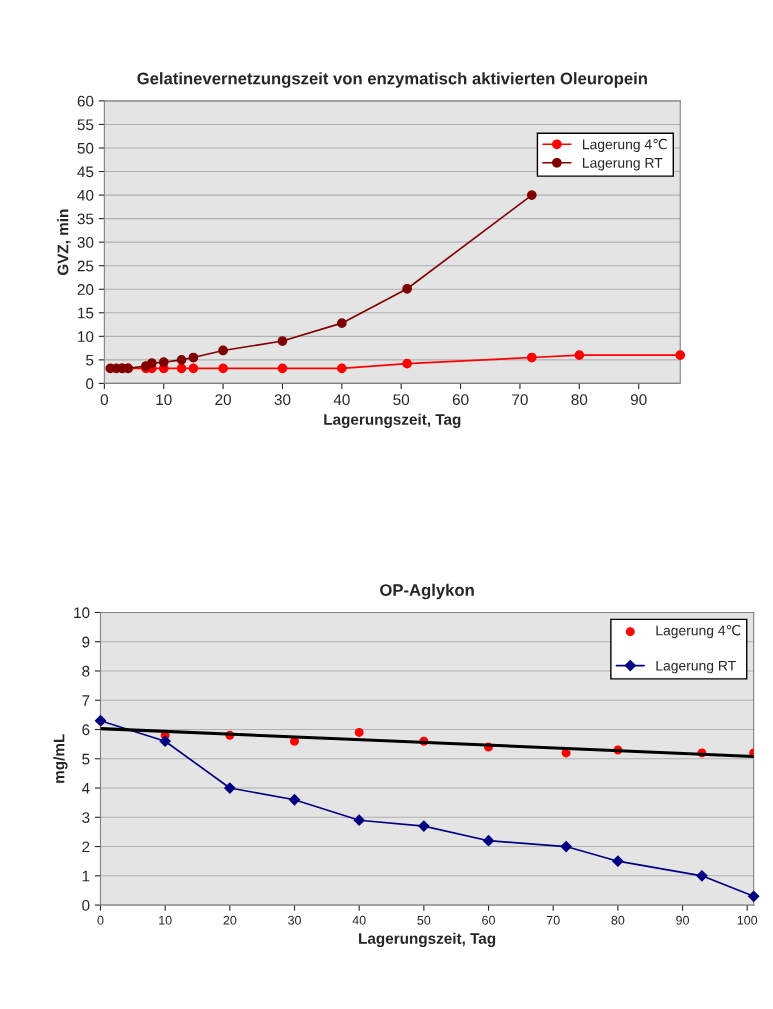 This screenshot has height=1009, width=773. I want to click on y-tick-label: 20, so click(85, 289).